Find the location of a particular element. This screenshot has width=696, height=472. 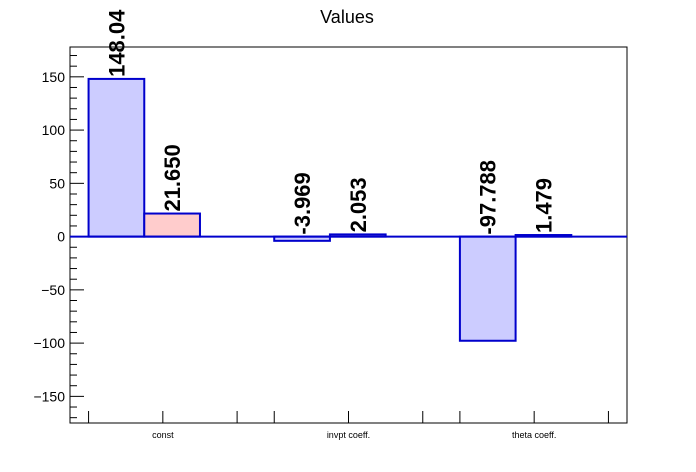

y-tick-label: 150 is located at coordinates (54, 77).